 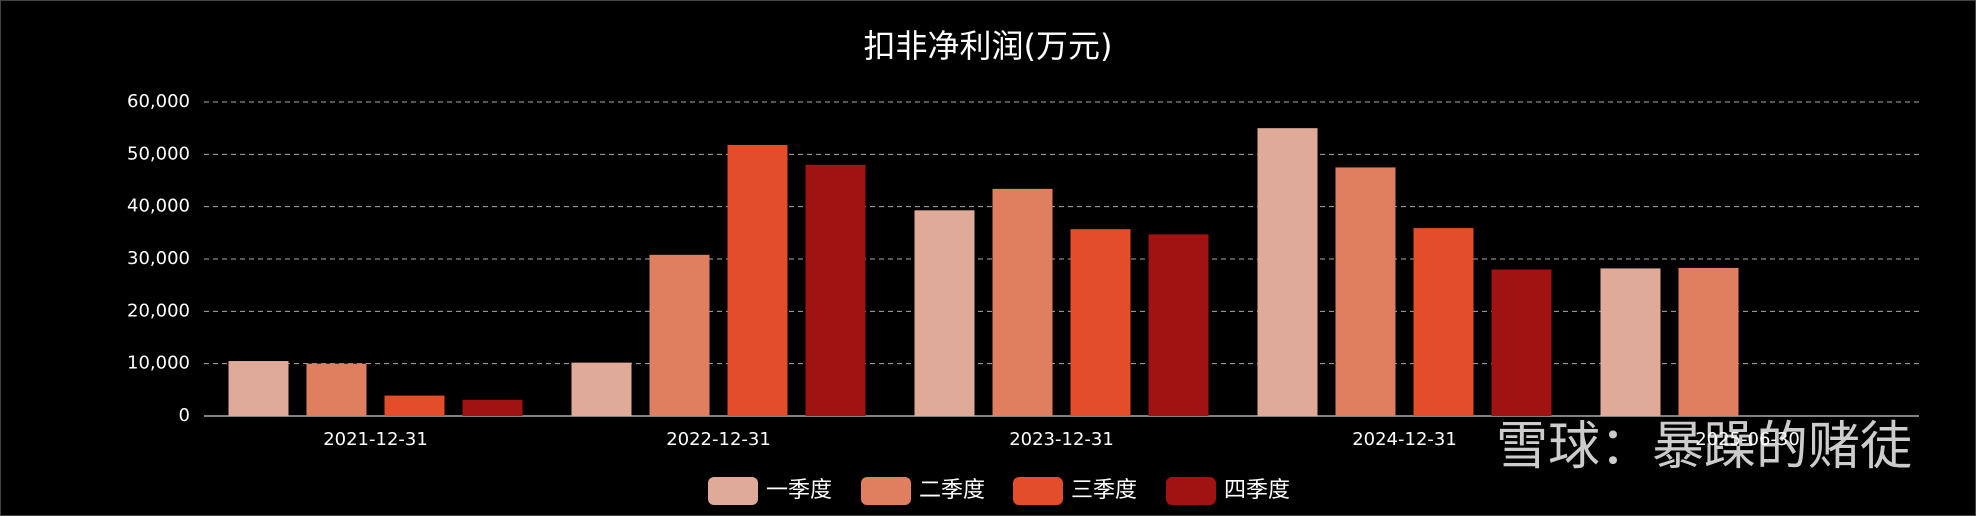 What do you see at coordinates (1404, 439) in the screenshot?
I see `x-tick-label: 2024-12-31` at bounding box center [1404, 439].